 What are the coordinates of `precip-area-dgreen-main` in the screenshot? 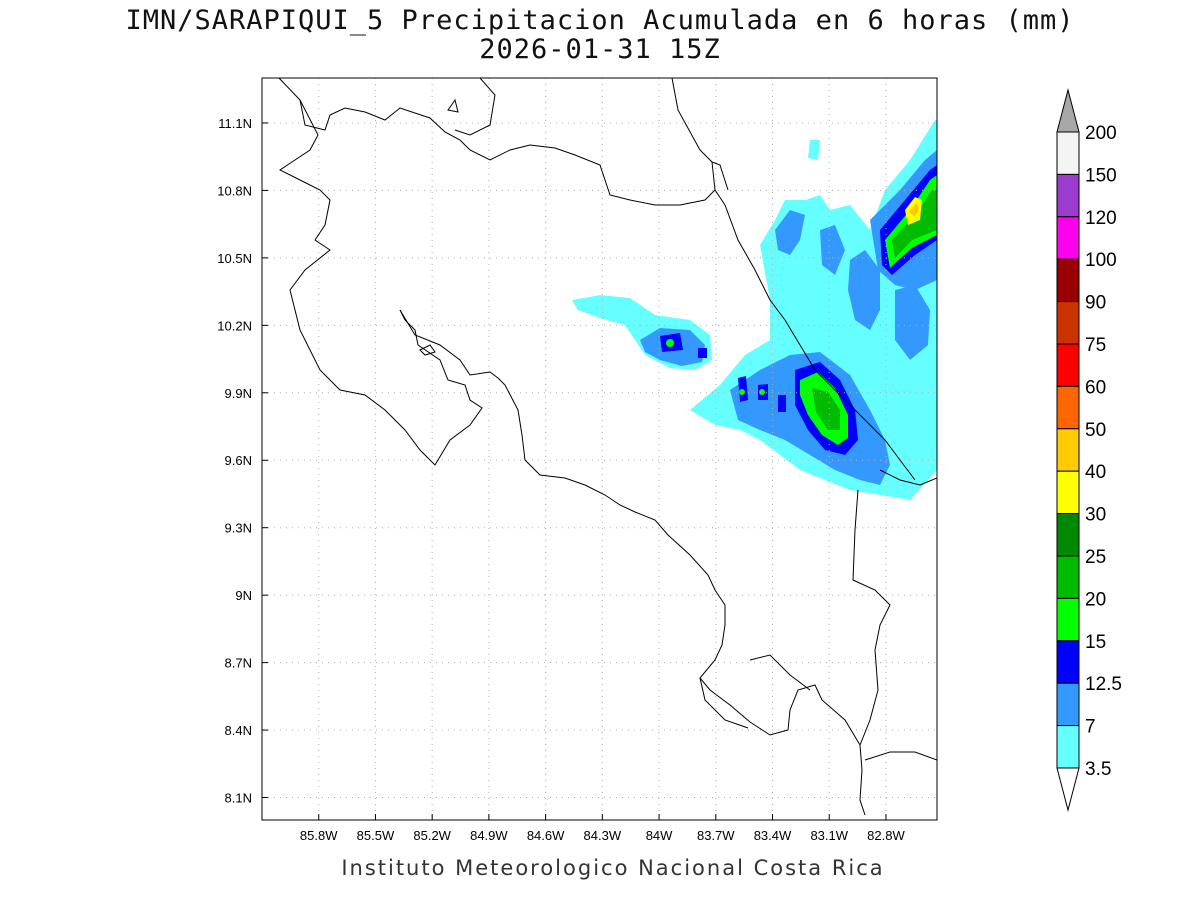 It's located at (826, 409).